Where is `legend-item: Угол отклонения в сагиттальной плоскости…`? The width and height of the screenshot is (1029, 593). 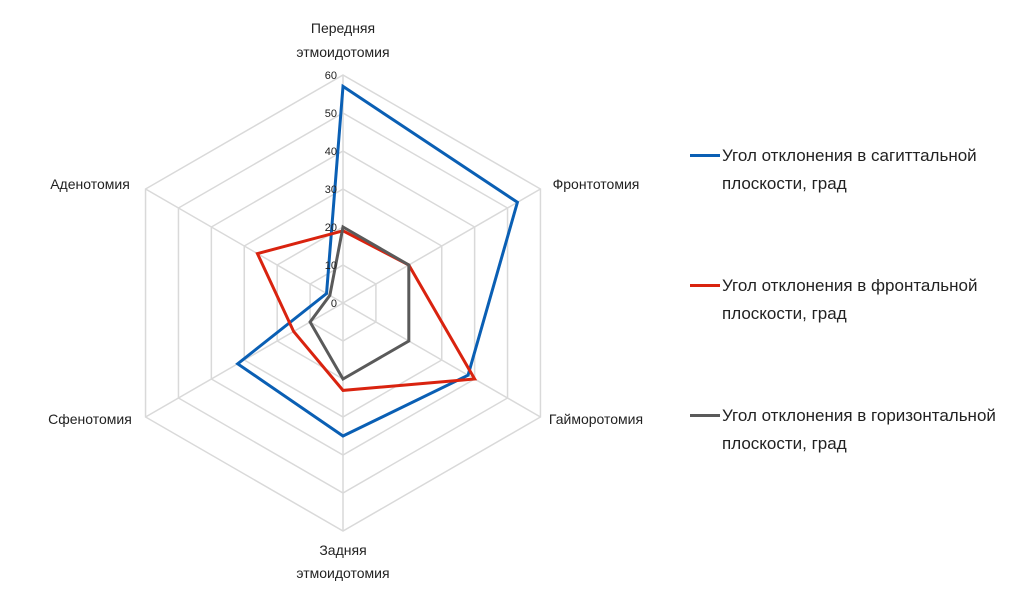 legend-item: Угол отклонения в сагиттальной плоскости… is located at coordinates (859, 170).